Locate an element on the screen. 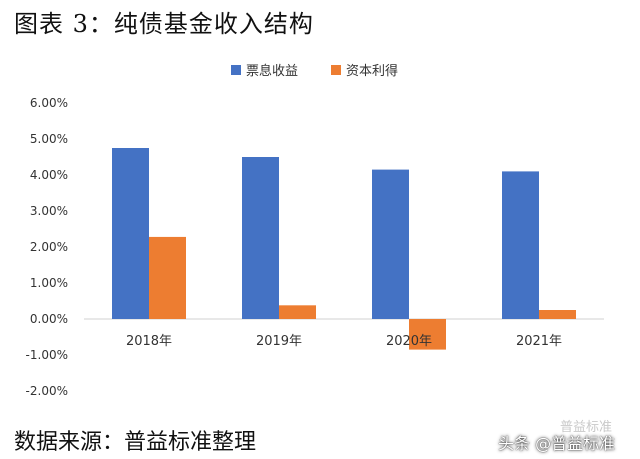  y-tick-label: 3.00% is located at coordinates (49, 211).